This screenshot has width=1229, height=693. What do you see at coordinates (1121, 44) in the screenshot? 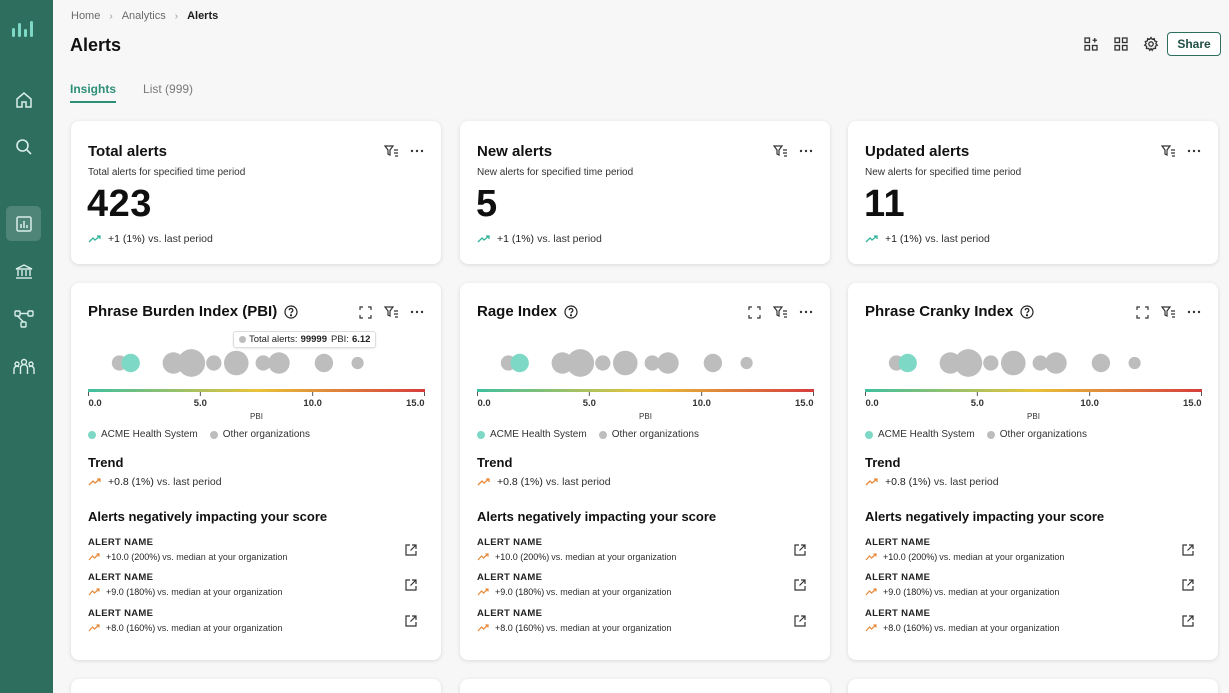
I see `grid-layout-icon` at bounding box center [1121, 44].